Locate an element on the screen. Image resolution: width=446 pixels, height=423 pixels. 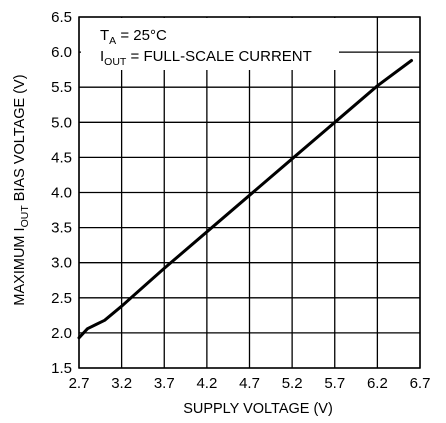
x-tick-label: 4.2 is located at coordinates (206, 383).